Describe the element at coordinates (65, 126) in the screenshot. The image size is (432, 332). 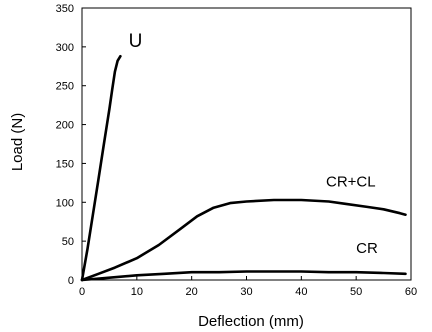
I see `y-tick-label: 200` at that location.